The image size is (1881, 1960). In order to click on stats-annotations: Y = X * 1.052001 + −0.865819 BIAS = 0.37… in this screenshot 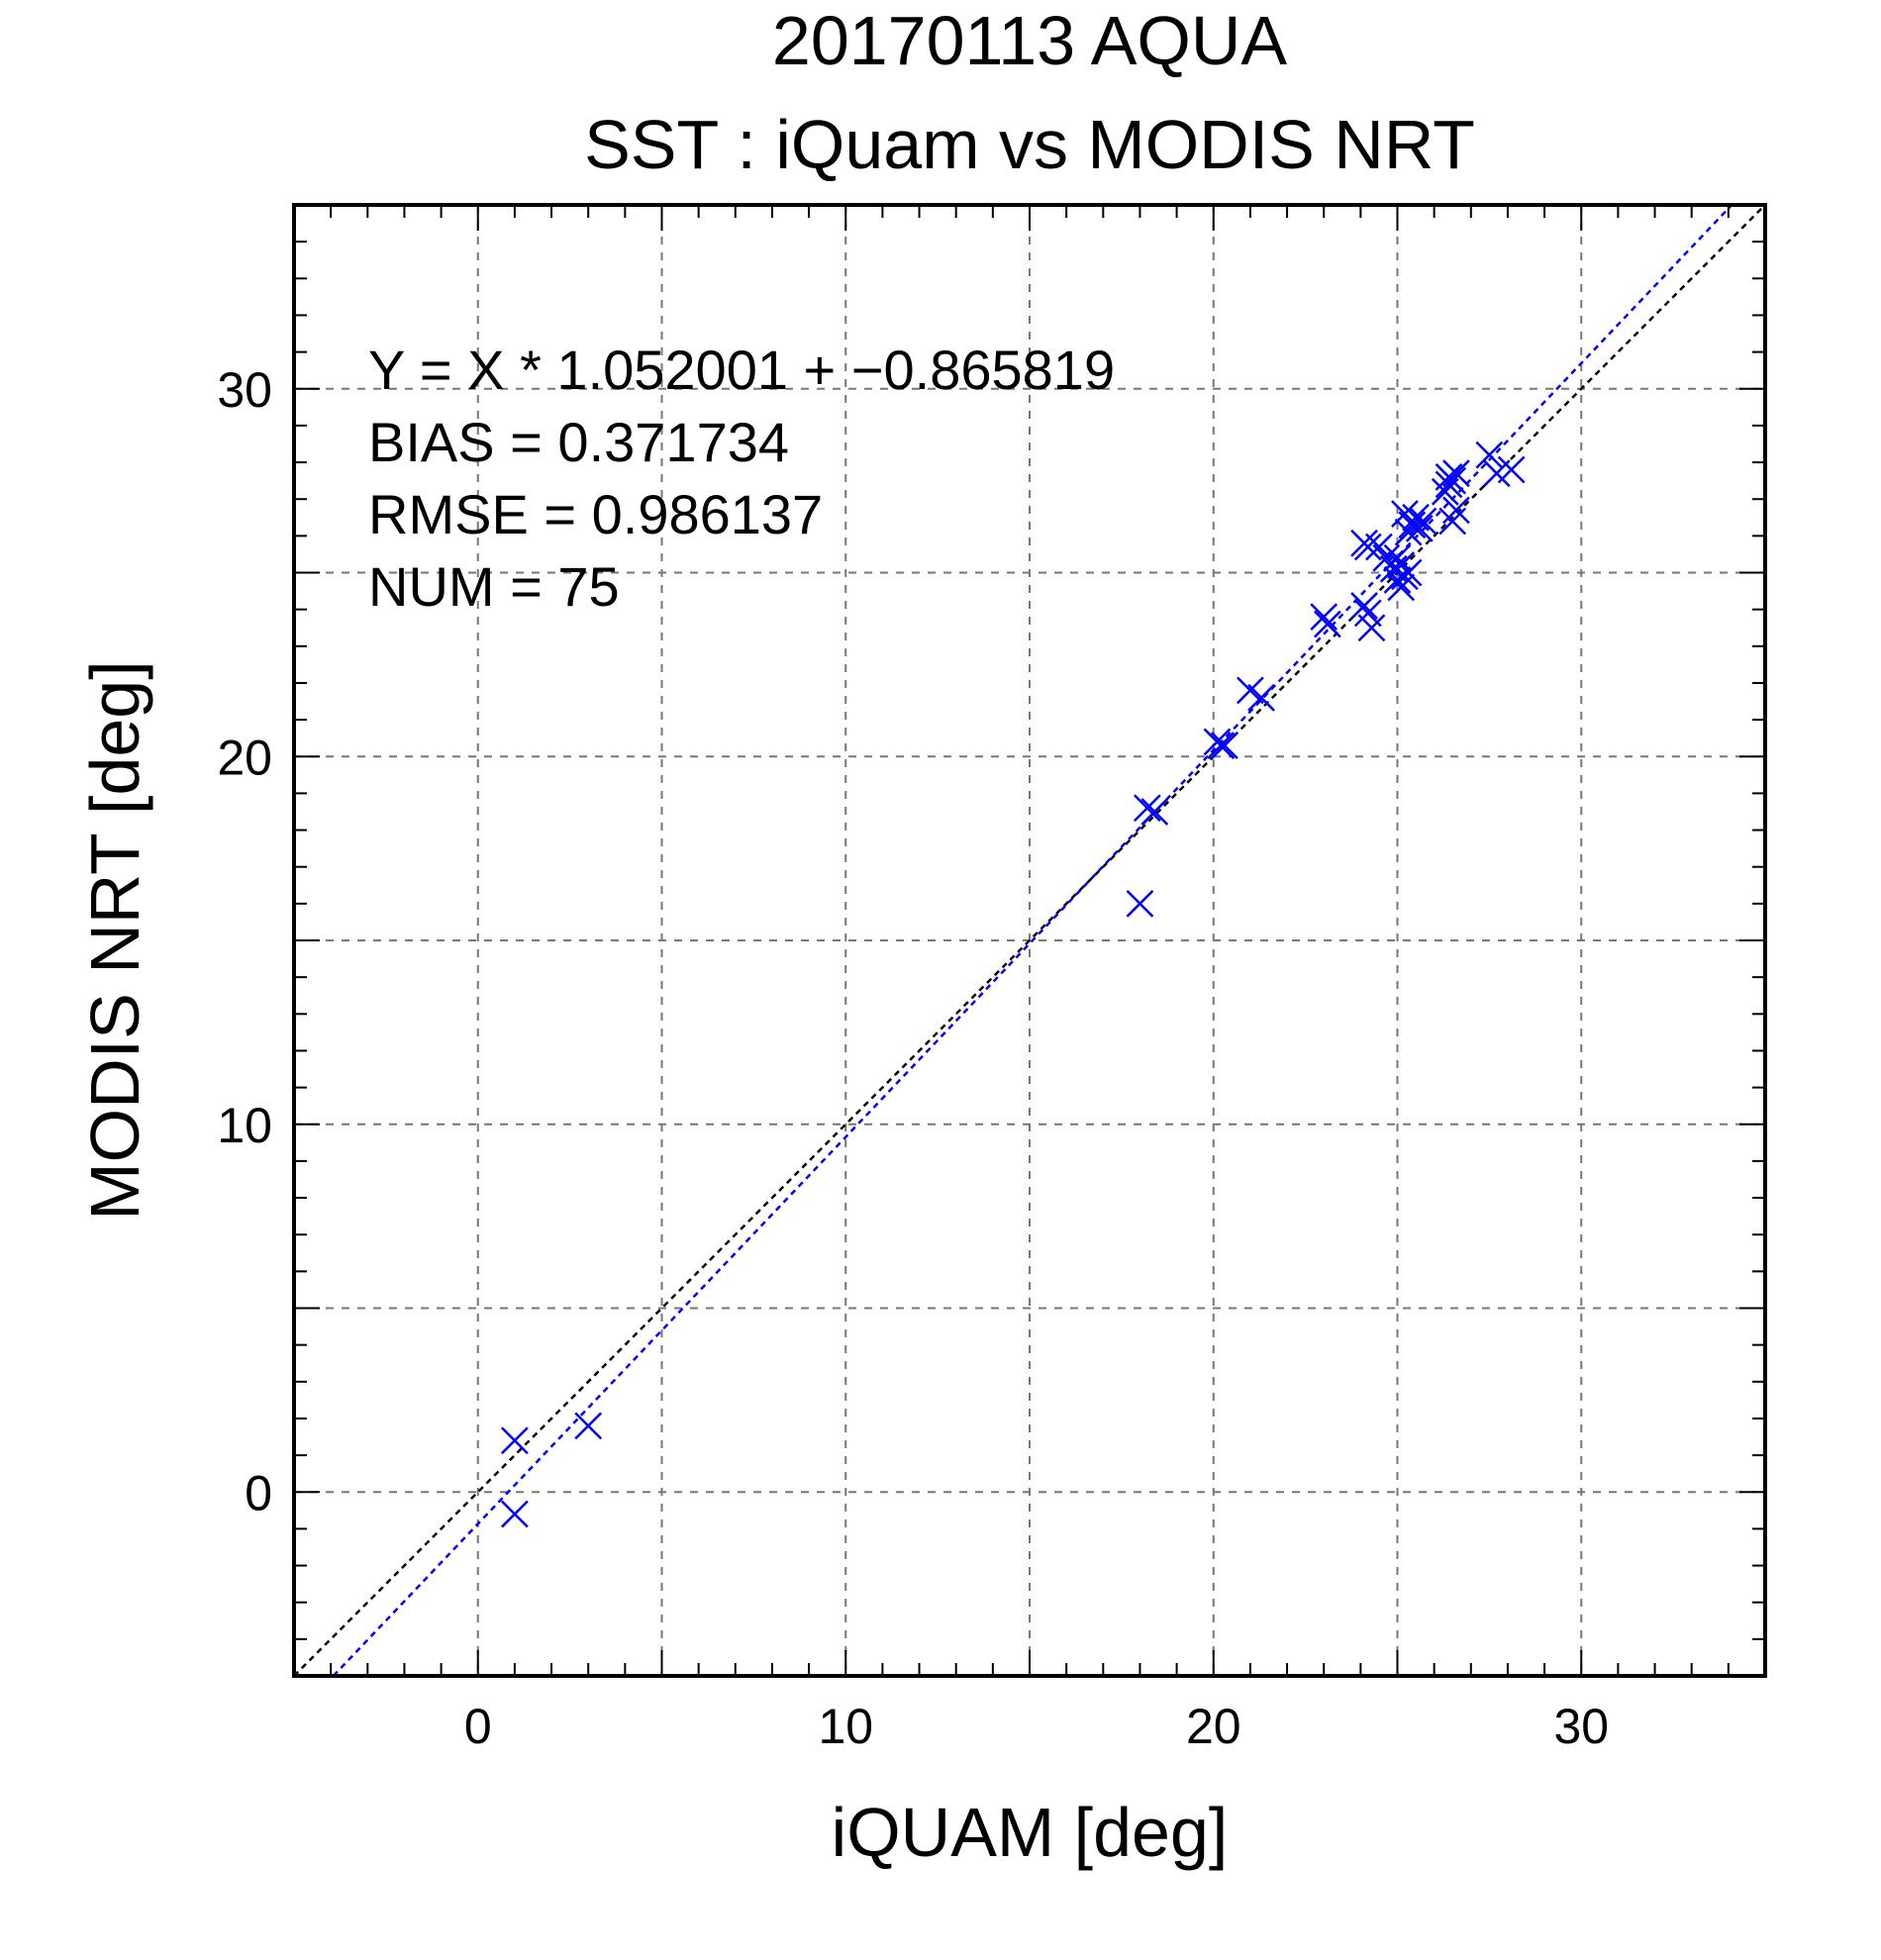, I will do `click(742, 478)`.